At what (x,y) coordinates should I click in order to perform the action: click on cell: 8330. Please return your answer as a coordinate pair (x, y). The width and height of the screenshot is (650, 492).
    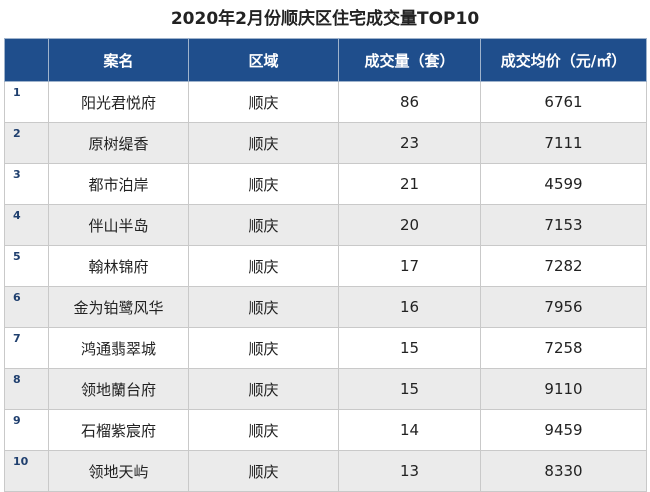
    Looking at the image, I should click on (563, 471).